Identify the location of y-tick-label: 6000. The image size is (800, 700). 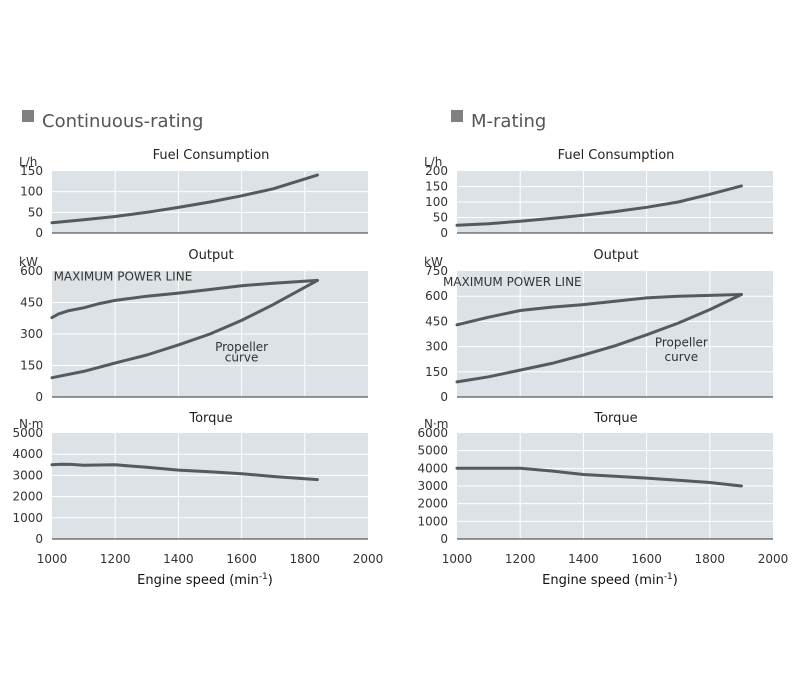
(432, 433).